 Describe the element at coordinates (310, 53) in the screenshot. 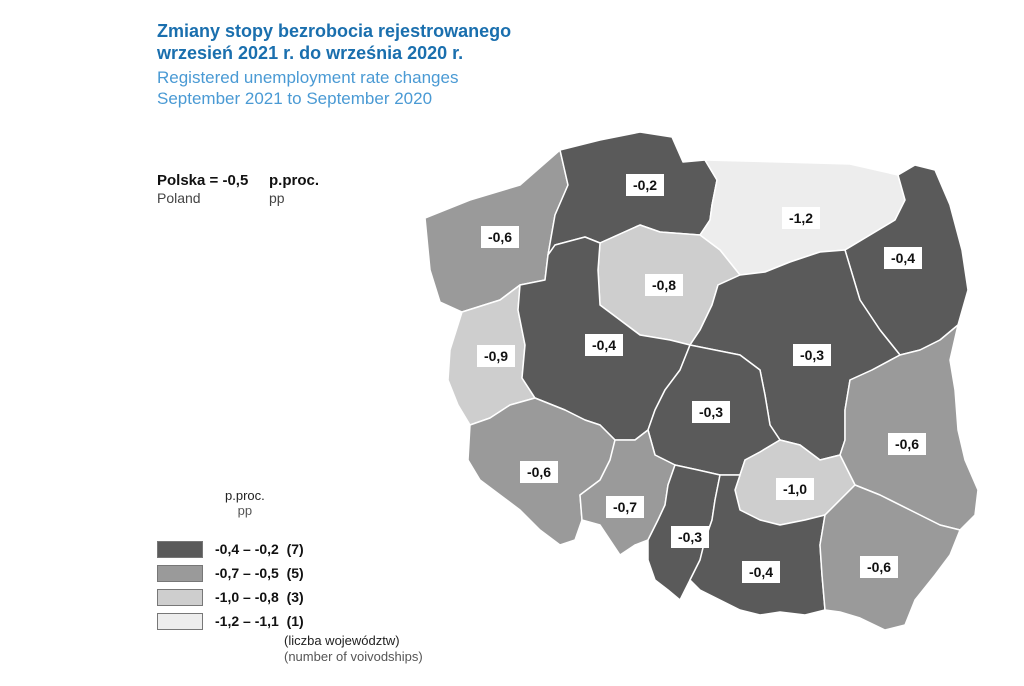

I see `title-polish-line2: wrzesień 2021 r. do września 2020 r.` at that location.